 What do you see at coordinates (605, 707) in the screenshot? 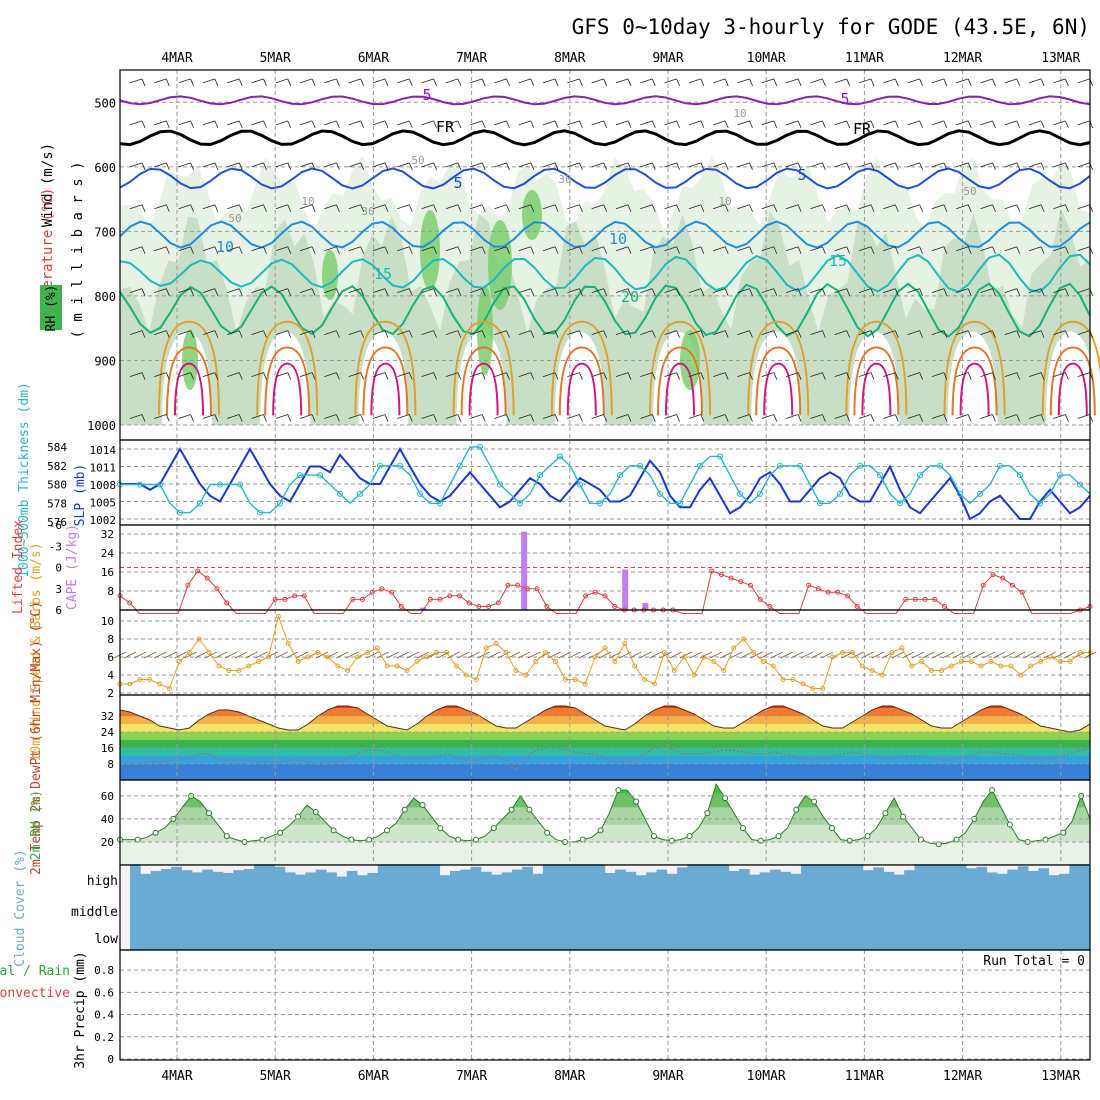
I see `temp-band` at bounding box center [605, 707].